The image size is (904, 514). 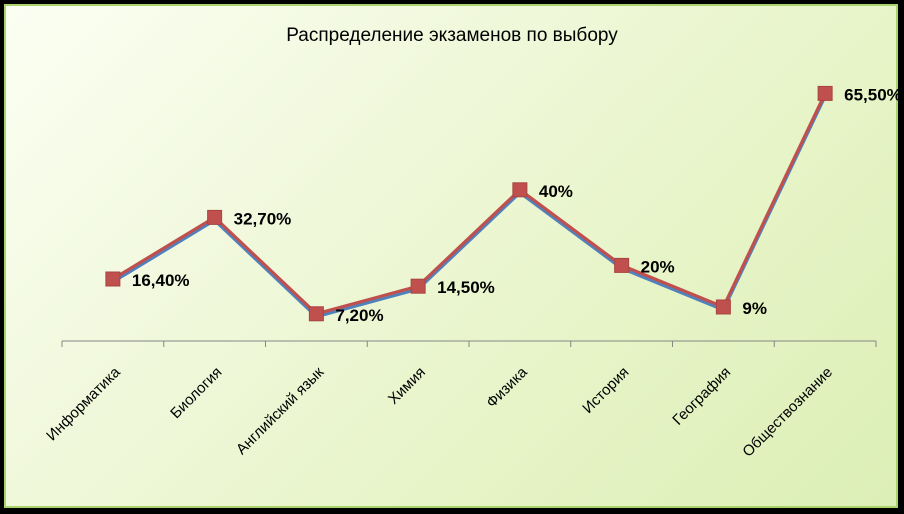 I want to click on chart-title: Распределение экзаменов по выбору, so click(x=452, y=35).